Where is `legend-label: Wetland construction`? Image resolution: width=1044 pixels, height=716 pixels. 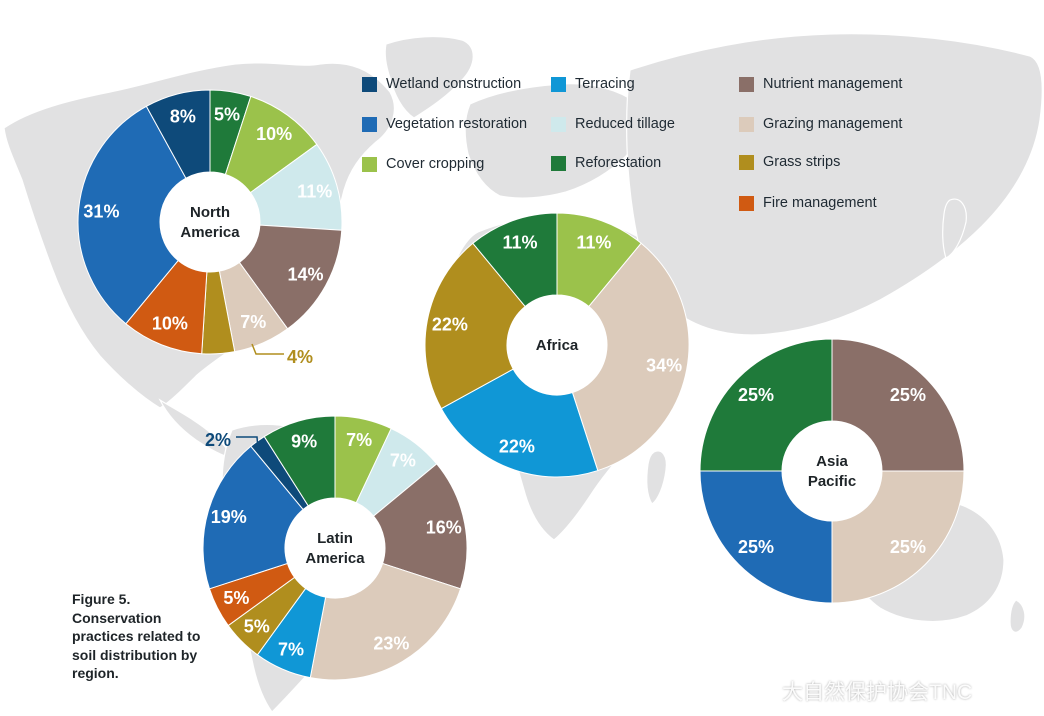
legend-label: Wetland construction is located at coordinates (454, 84).